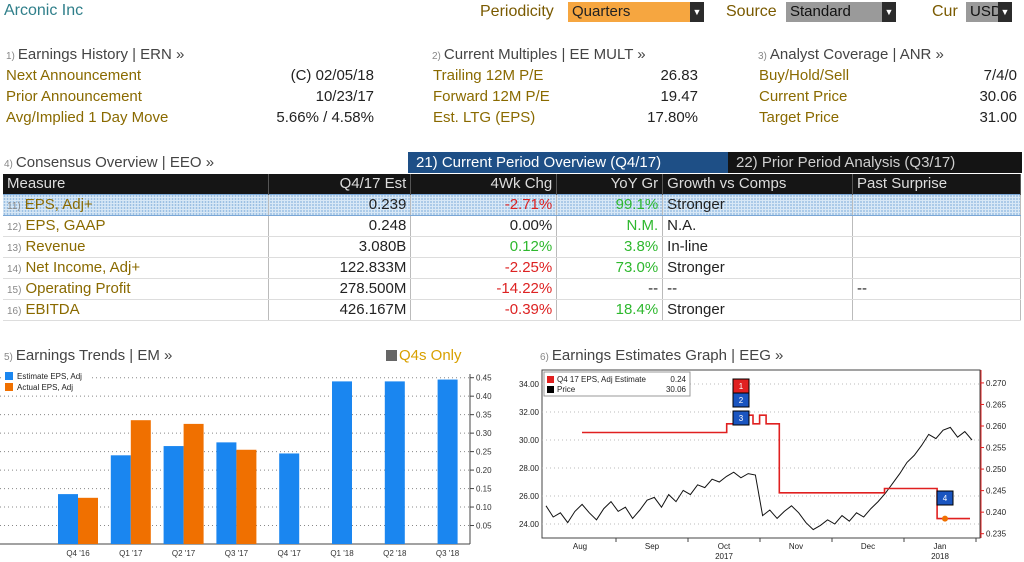 This screenshot has height=562, width=1024. I want to click on four-week-change-cell: 0.00%, so click(484, 226).